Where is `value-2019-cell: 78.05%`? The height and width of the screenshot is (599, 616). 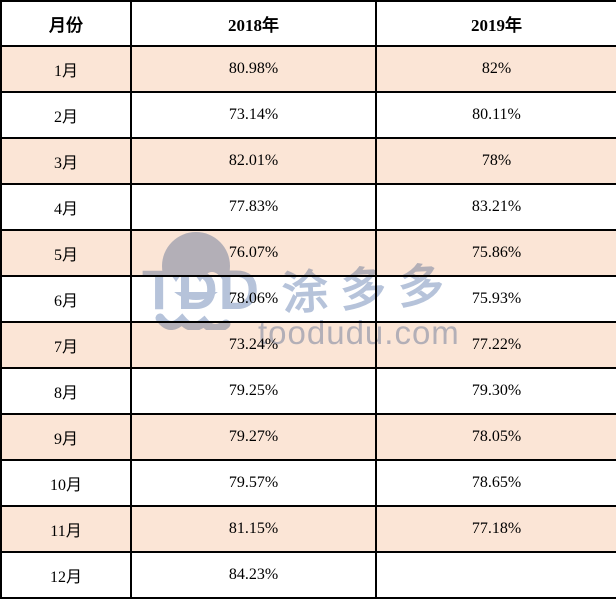
value-2019-cell: 78.05% is located at coordinates (495, 437).